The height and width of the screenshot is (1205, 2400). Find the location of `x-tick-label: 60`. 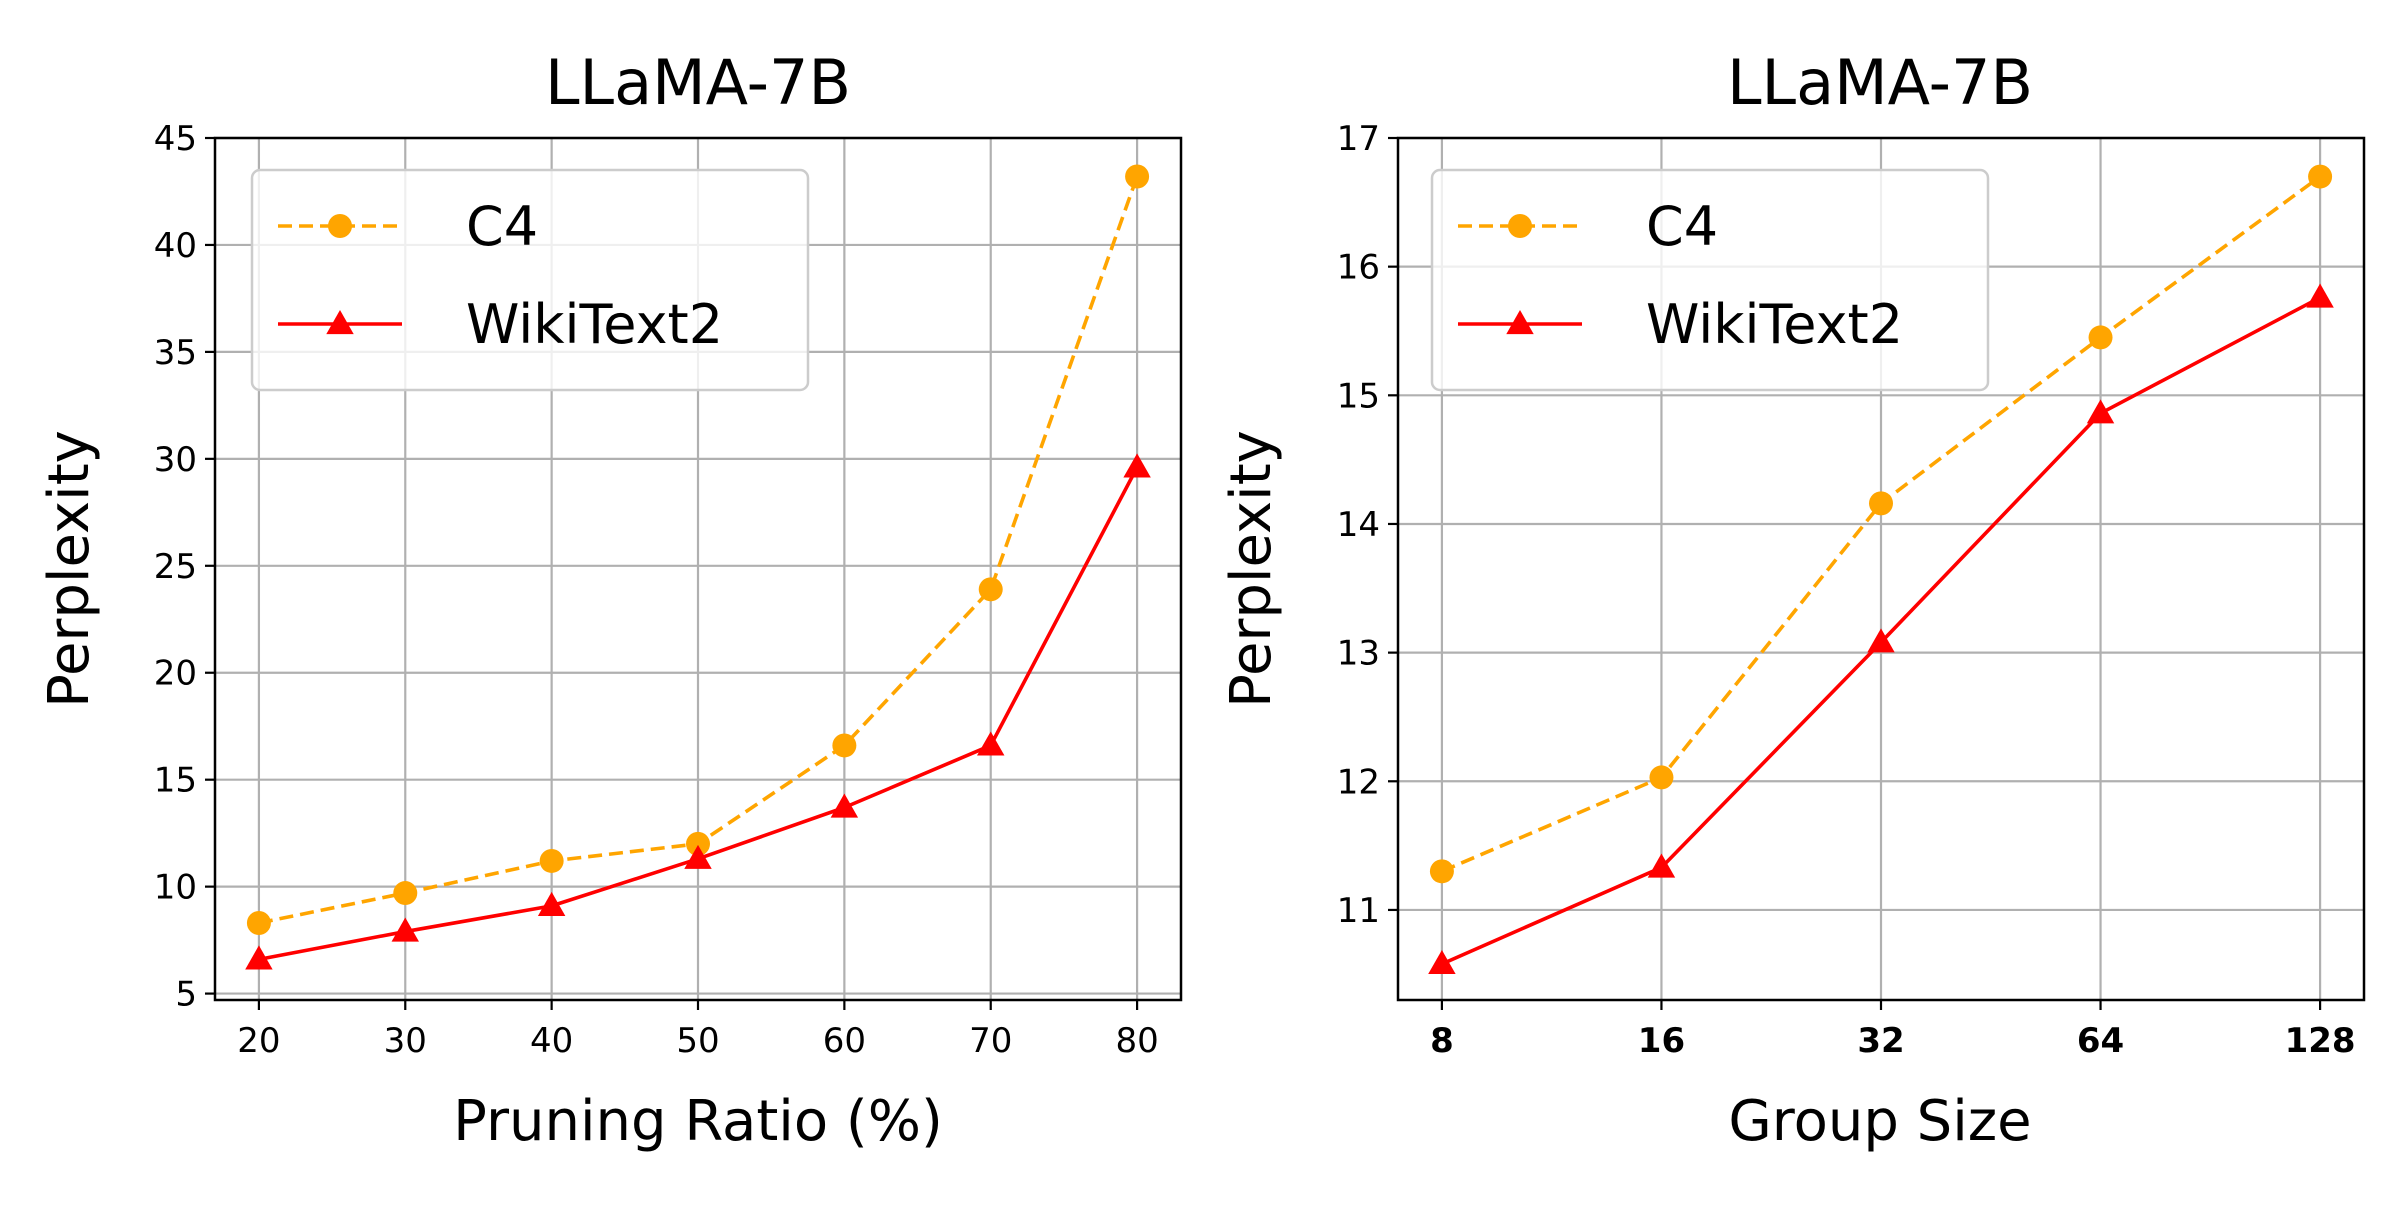

x-tick-label: 60 is located at coordinates (844, 1041).